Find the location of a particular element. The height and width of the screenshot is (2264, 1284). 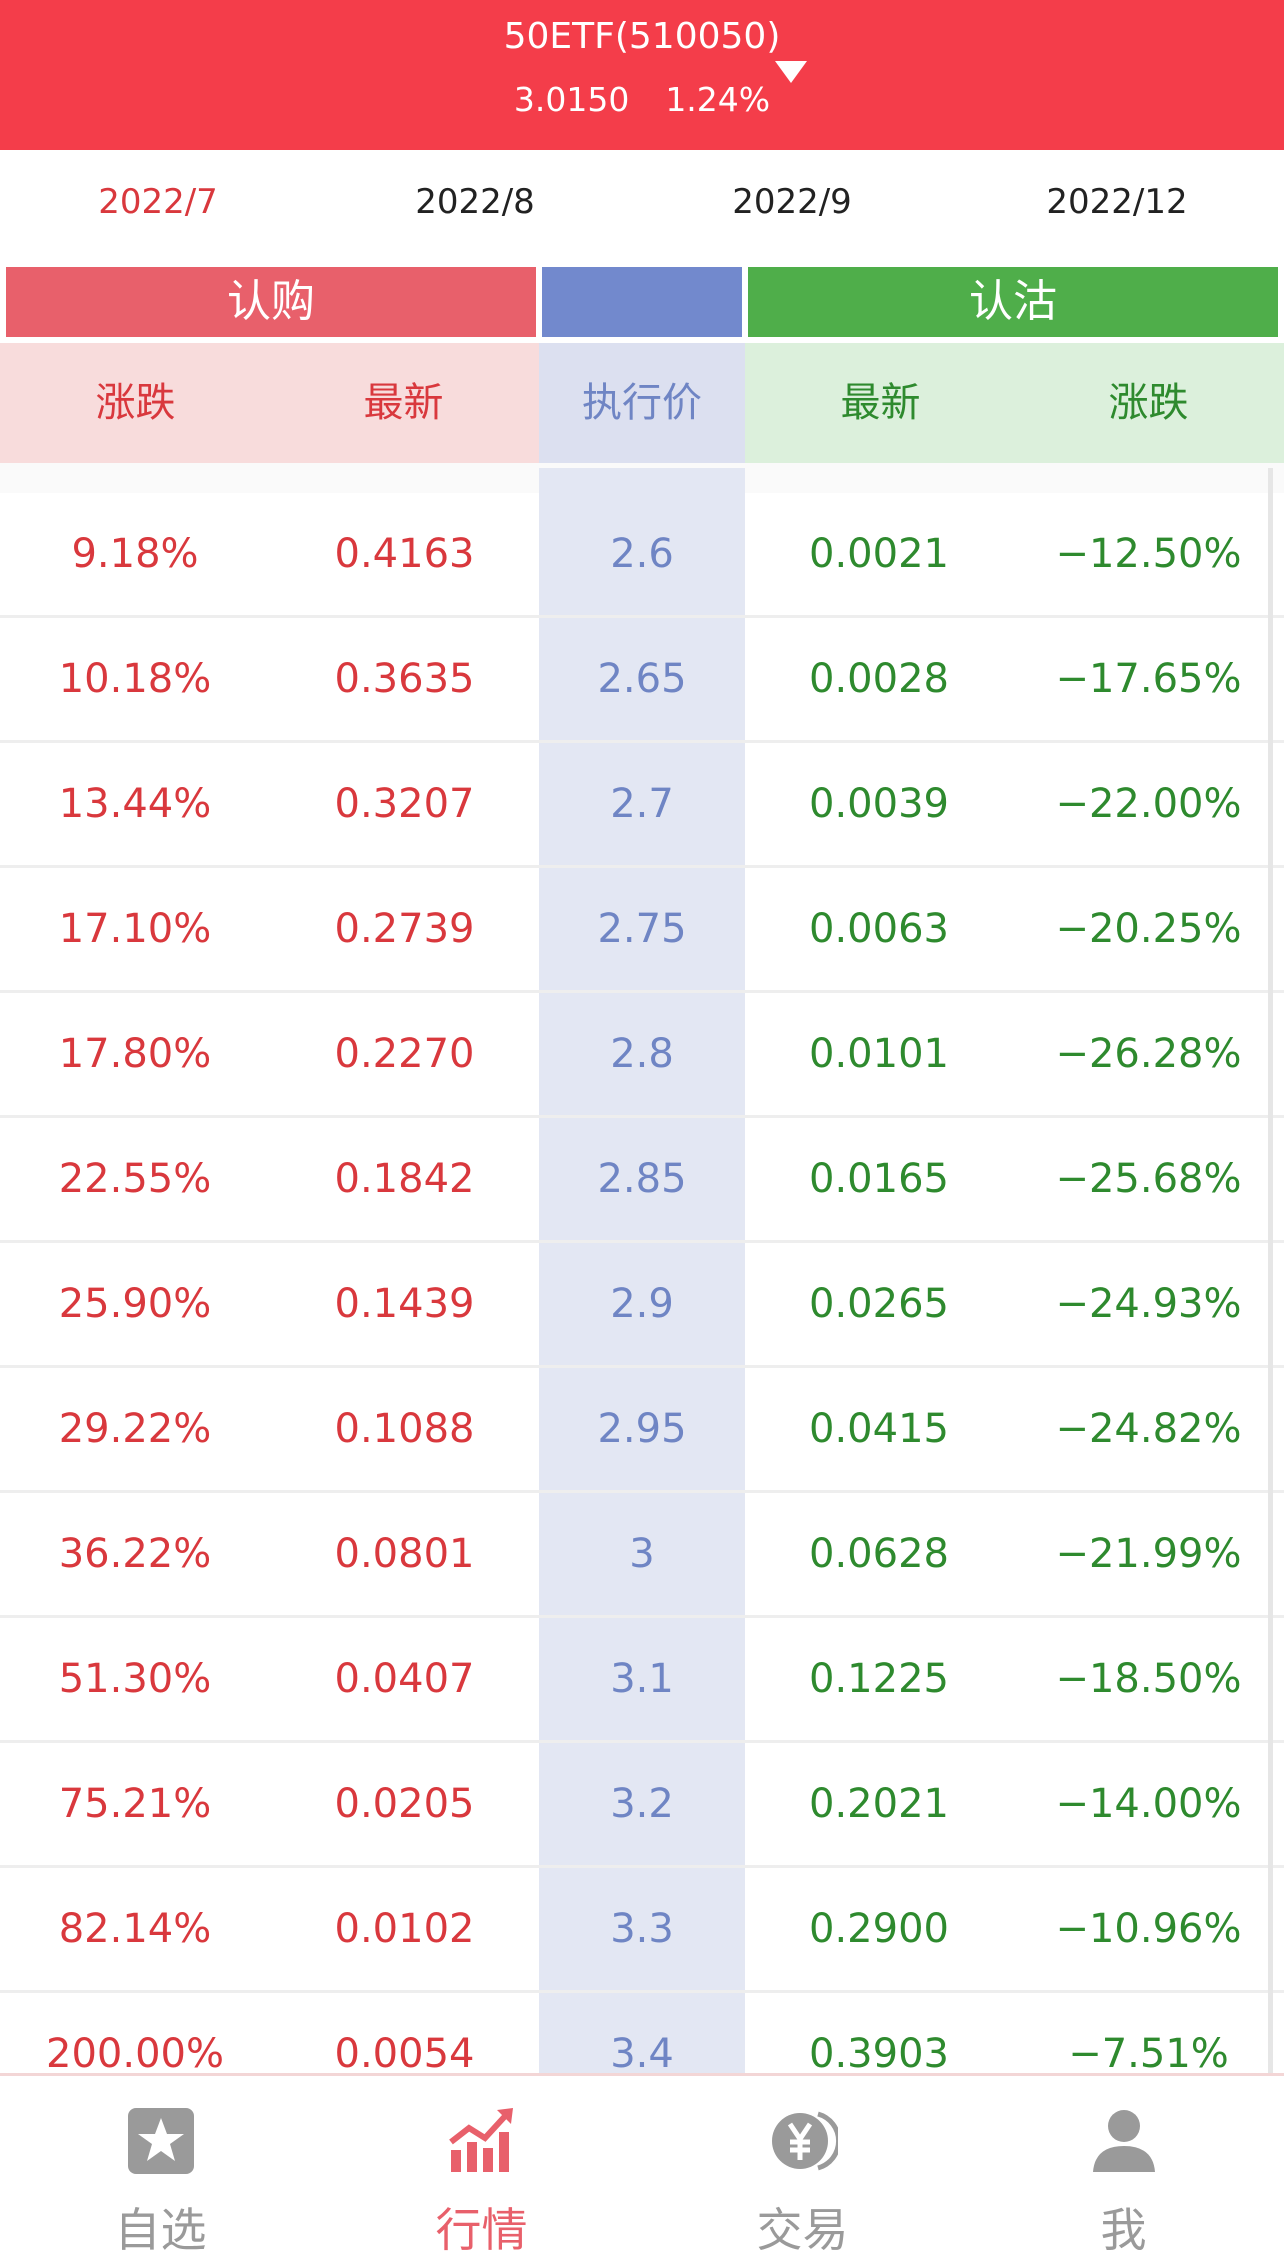

call-change-cell: 9.18% is located at coordinates (135, 554).